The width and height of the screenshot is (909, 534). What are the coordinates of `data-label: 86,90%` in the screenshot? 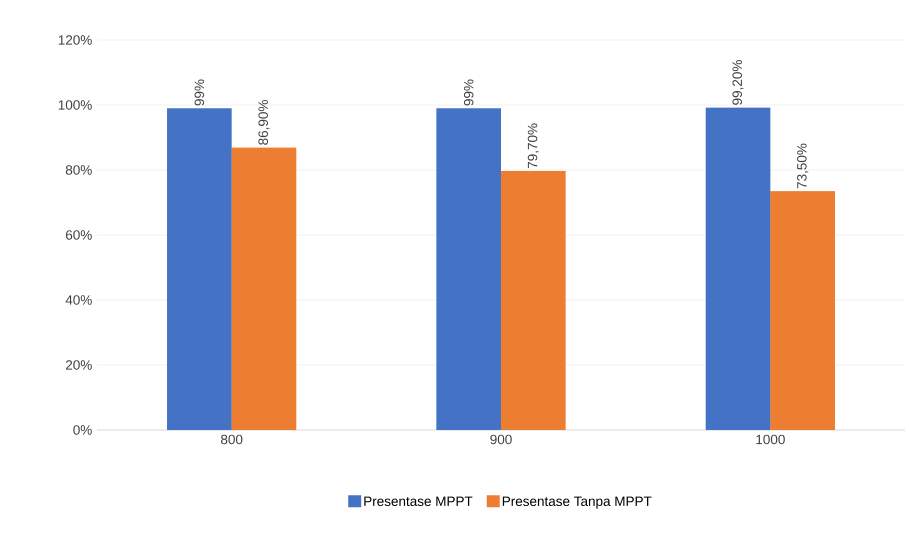 It's located at (264, 122).